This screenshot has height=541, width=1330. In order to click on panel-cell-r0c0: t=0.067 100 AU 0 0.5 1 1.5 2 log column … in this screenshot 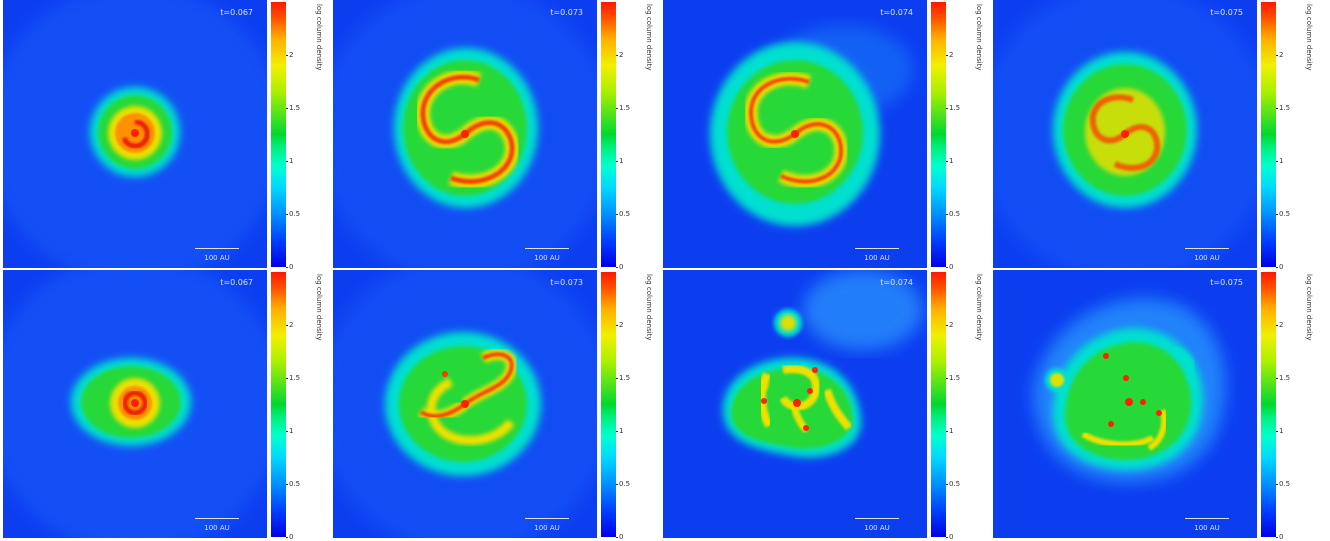, I will do `click(165, 135)`.